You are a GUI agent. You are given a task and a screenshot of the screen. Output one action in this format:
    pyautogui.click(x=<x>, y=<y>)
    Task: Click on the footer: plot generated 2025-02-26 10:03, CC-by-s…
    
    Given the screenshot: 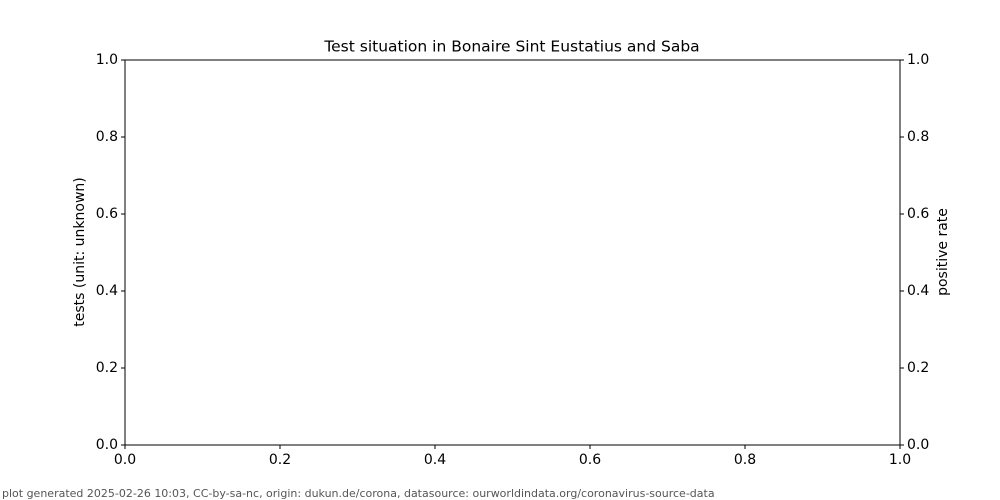 What is the action you would take?
    pyautogui.click(x=358, y=493)
    